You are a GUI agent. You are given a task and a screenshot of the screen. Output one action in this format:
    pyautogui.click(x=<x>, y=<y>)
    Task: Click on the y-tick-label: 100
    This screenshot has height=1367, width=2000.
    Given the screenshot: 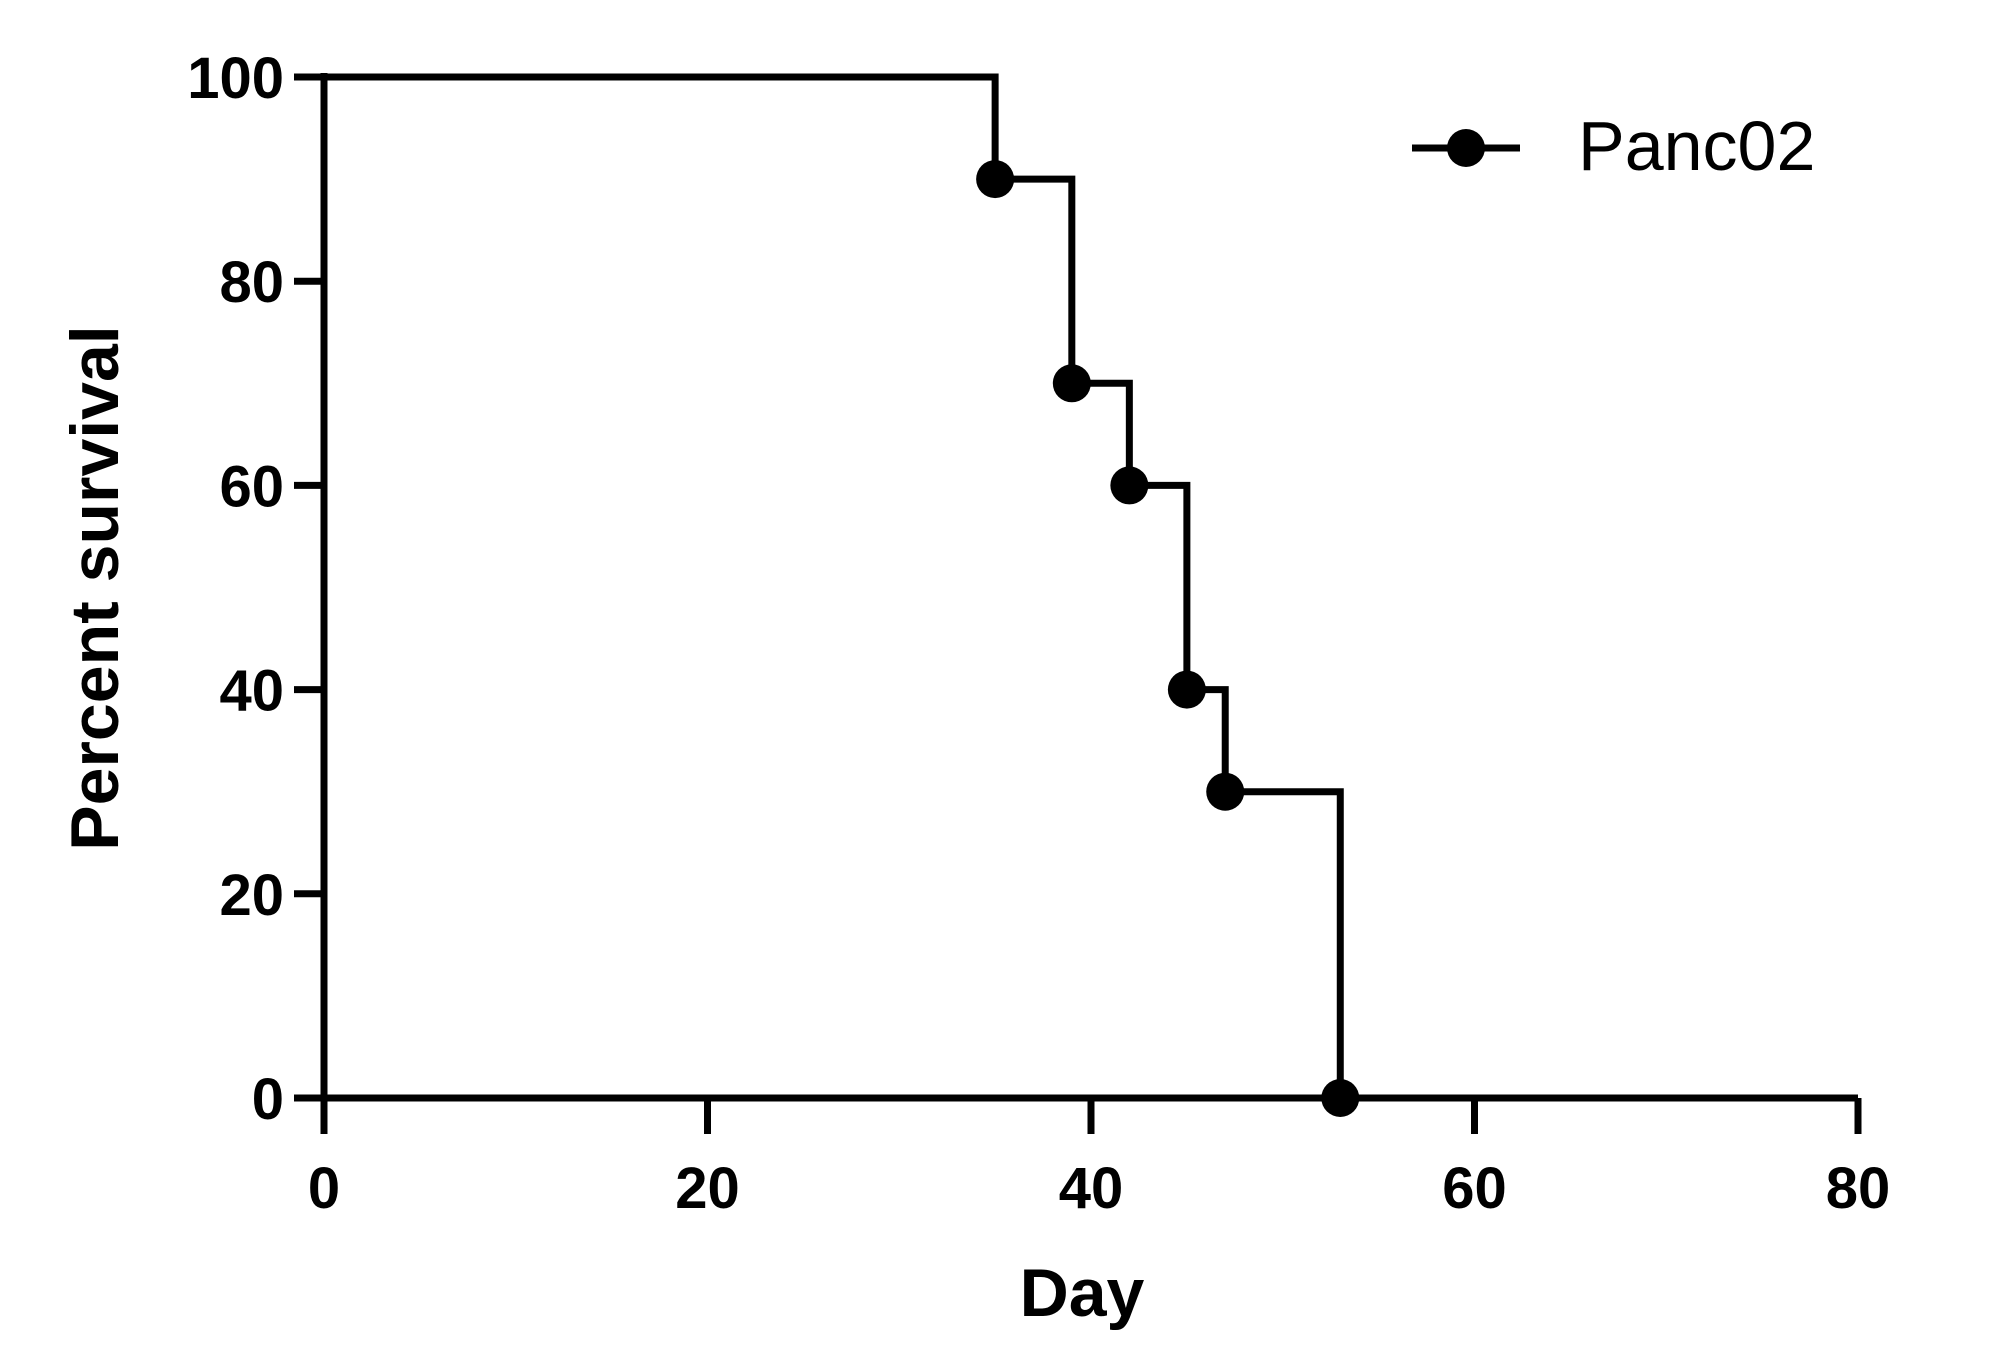 What is the action you would take?
    pyautogui.click(x=235, y=78)
    